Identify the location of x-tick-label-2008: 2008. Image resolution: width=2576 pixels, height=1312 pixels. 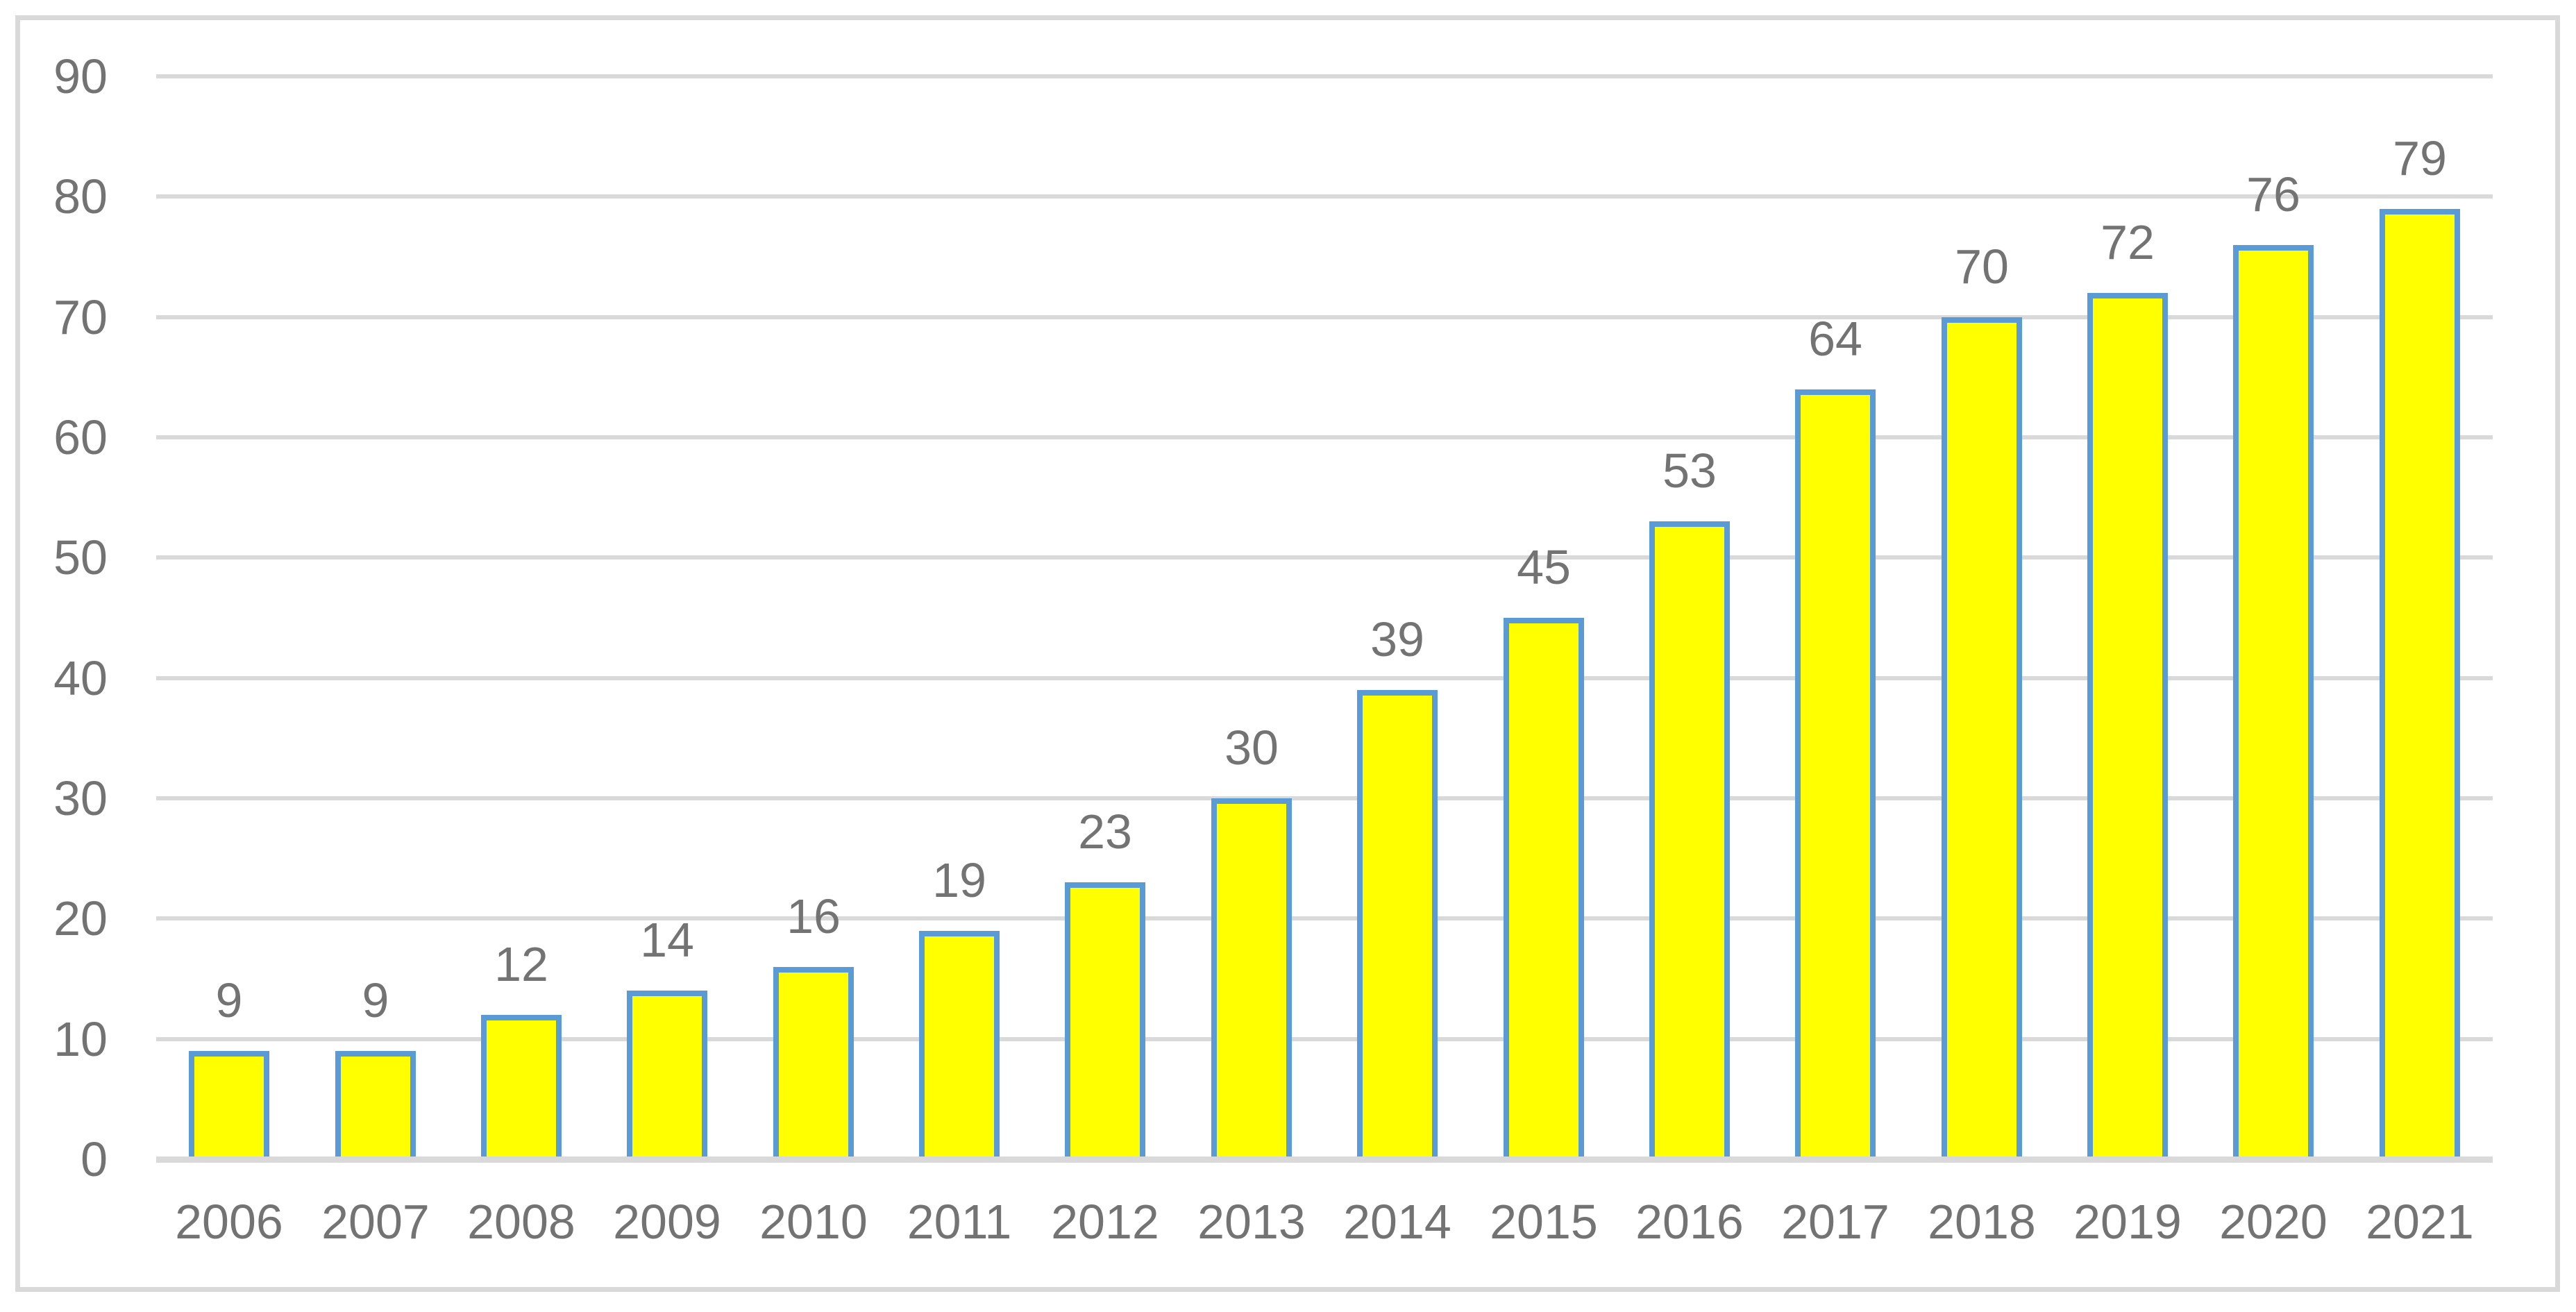
(521, 1222).